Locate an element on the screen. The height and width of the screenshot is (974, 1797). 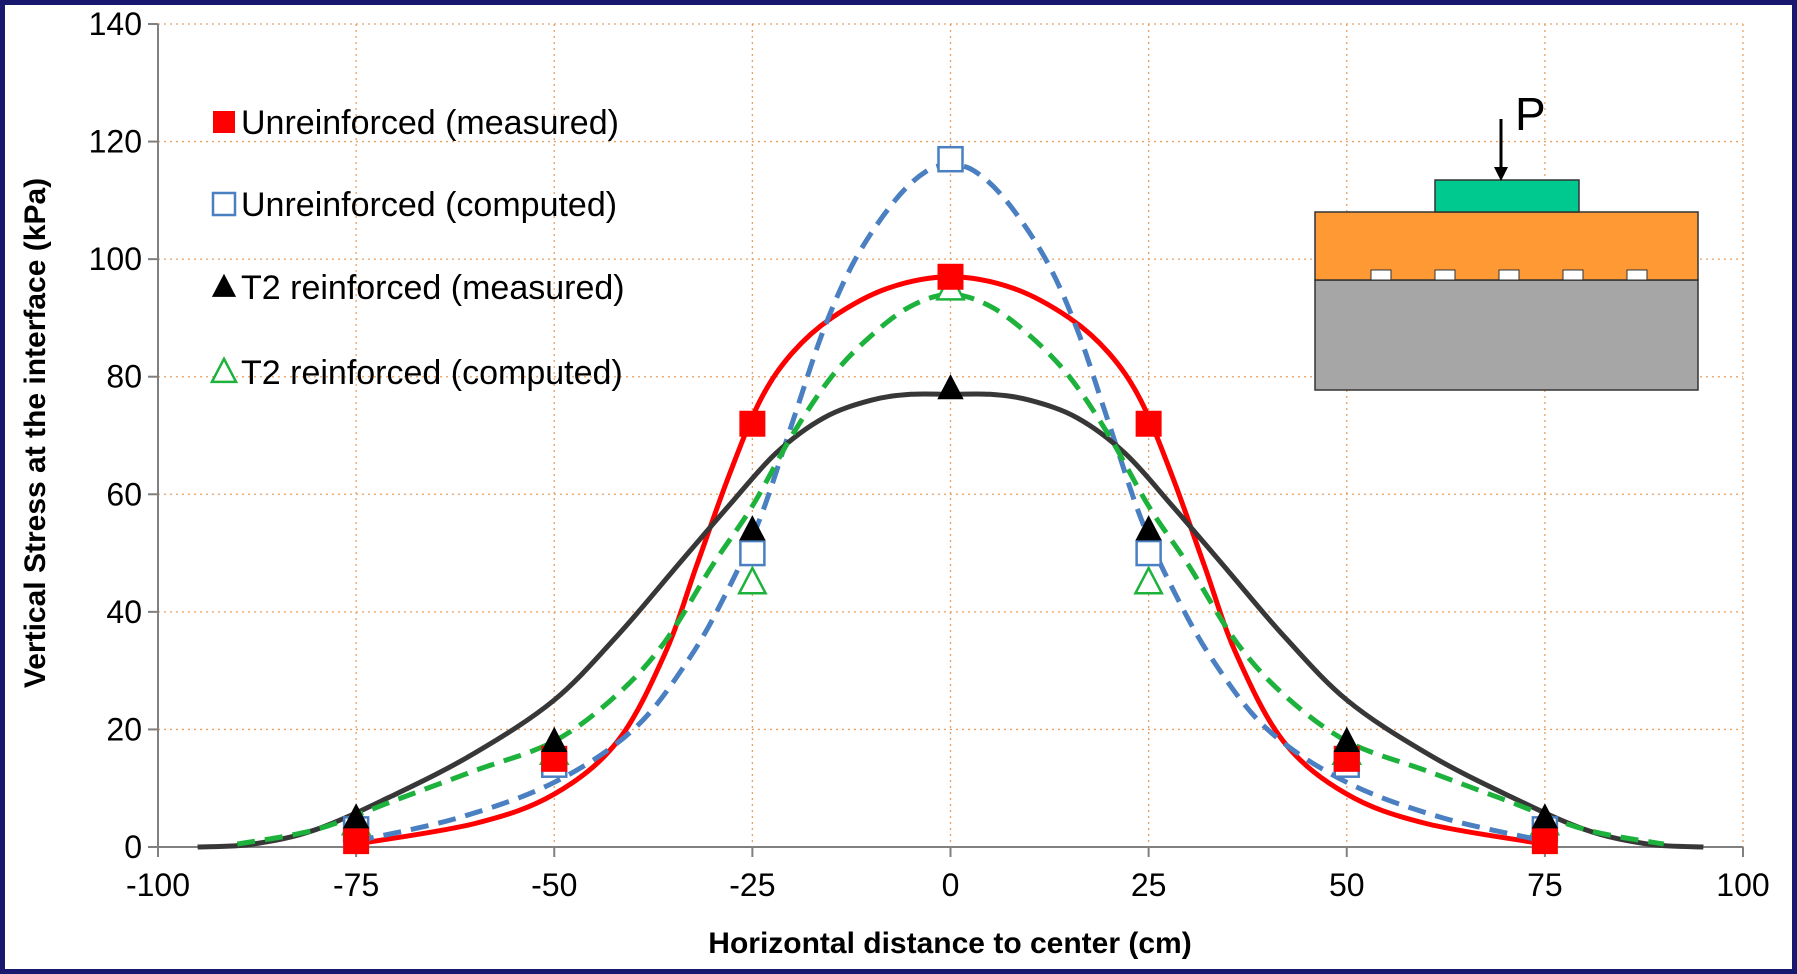
y-tick-label: 60 is located at coordinates (124, 494).